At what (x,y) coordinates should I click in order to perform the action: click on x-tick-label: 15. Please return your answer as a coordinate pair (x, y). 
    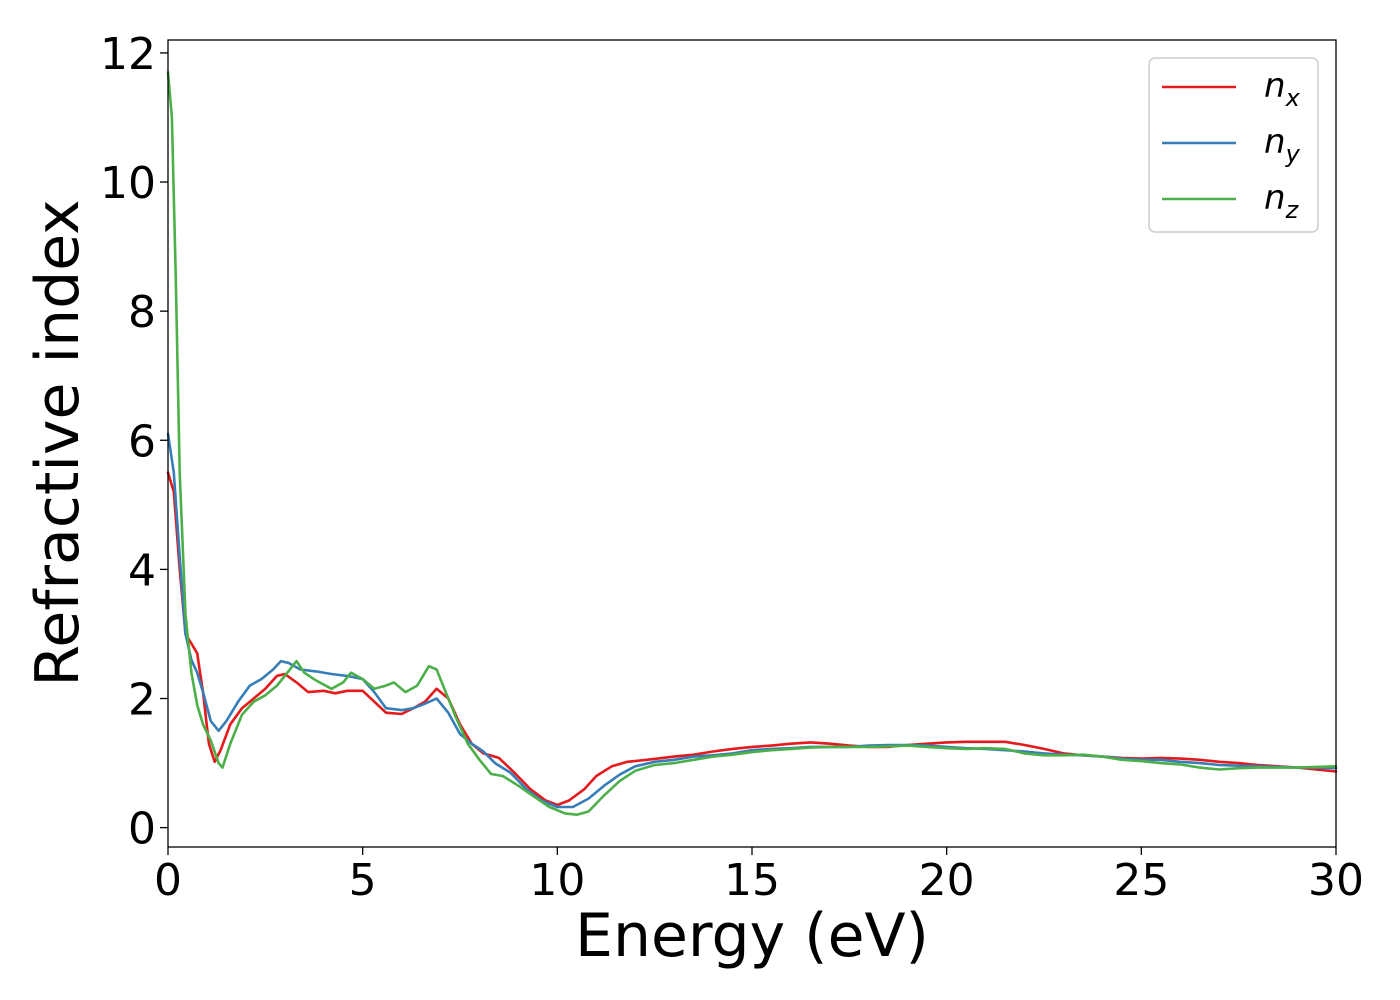
    Looking at the image, I should click on (752, 880).